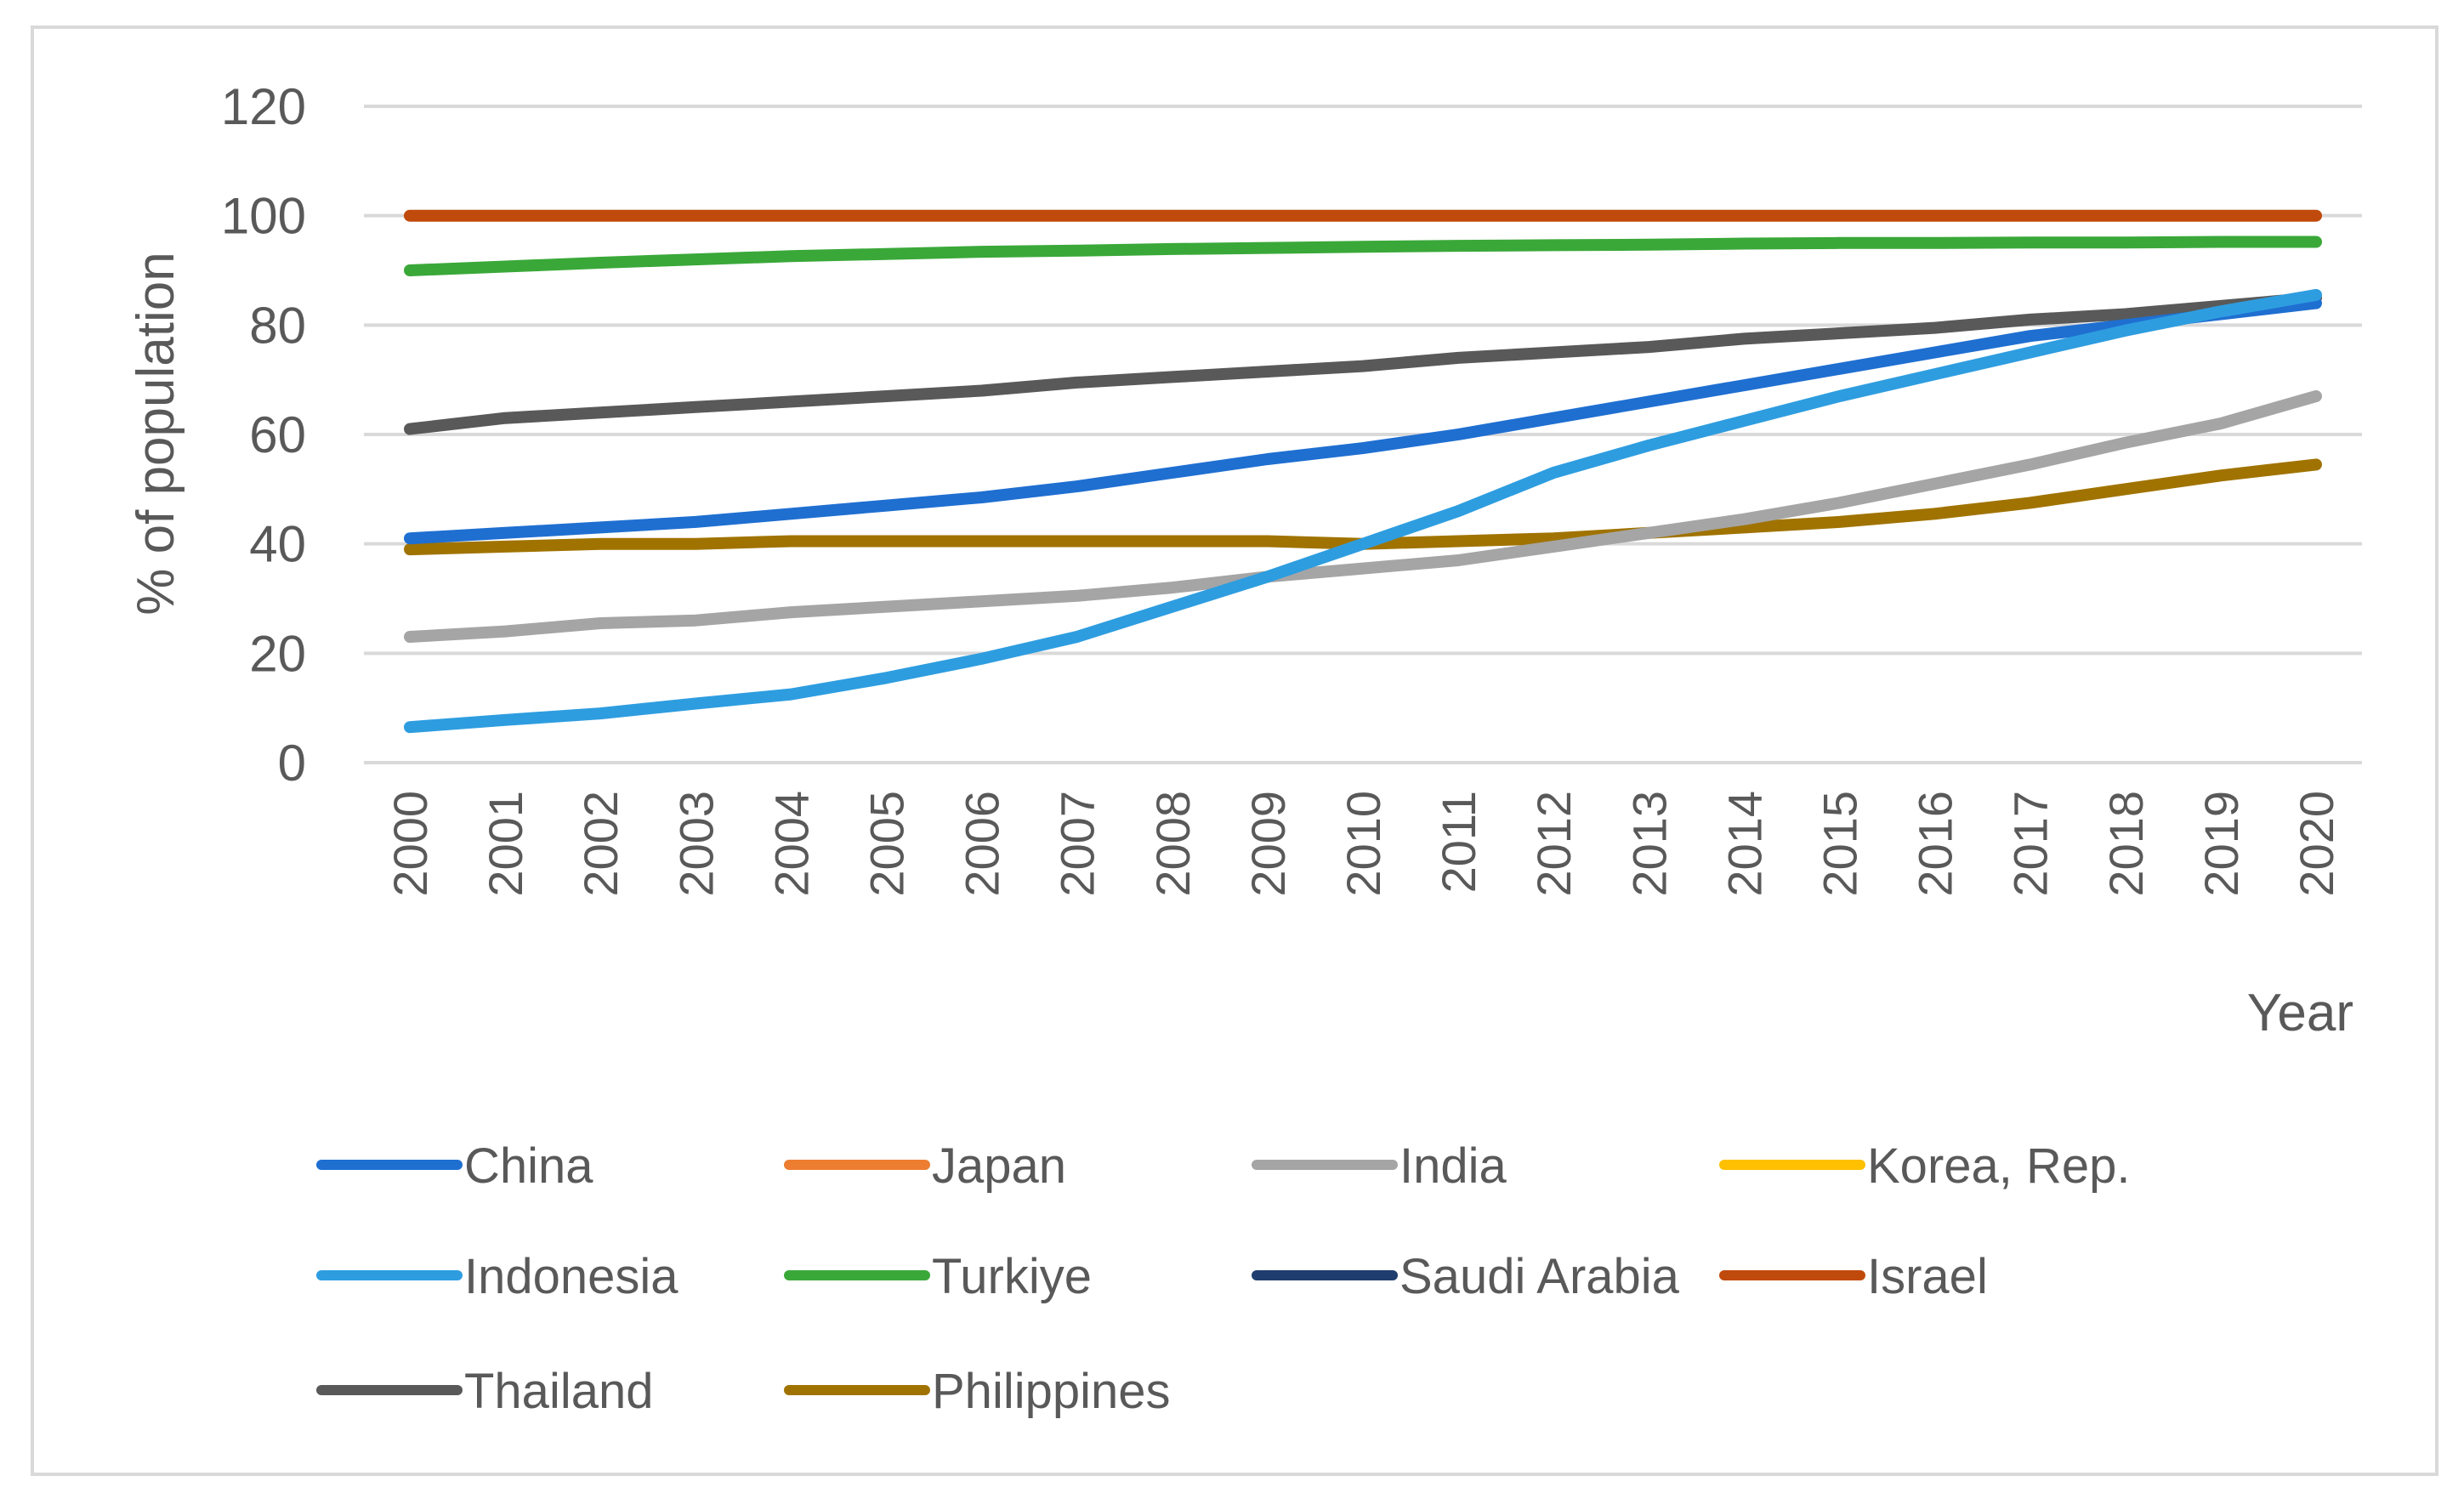 The width and height of the screenshot is (2464, 1510). Describe the element at coordinates (1927, 1276) in the screenshot. I see `legend-label: Israel` at that location.